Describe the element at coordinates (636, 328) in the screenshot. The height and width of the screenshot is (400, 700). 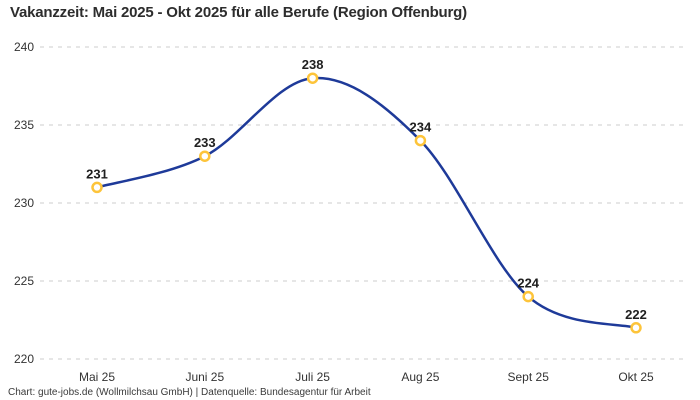
I see `data-point-marker-Okt 25` at that location.